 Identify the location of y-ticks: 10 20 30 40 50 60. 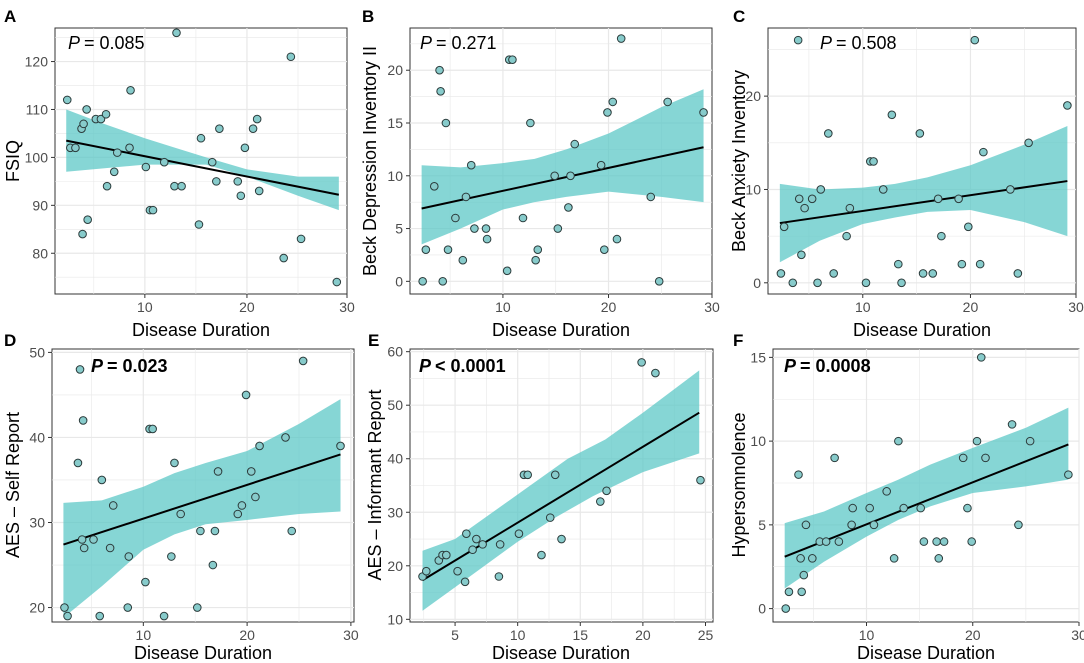
(398, 485).